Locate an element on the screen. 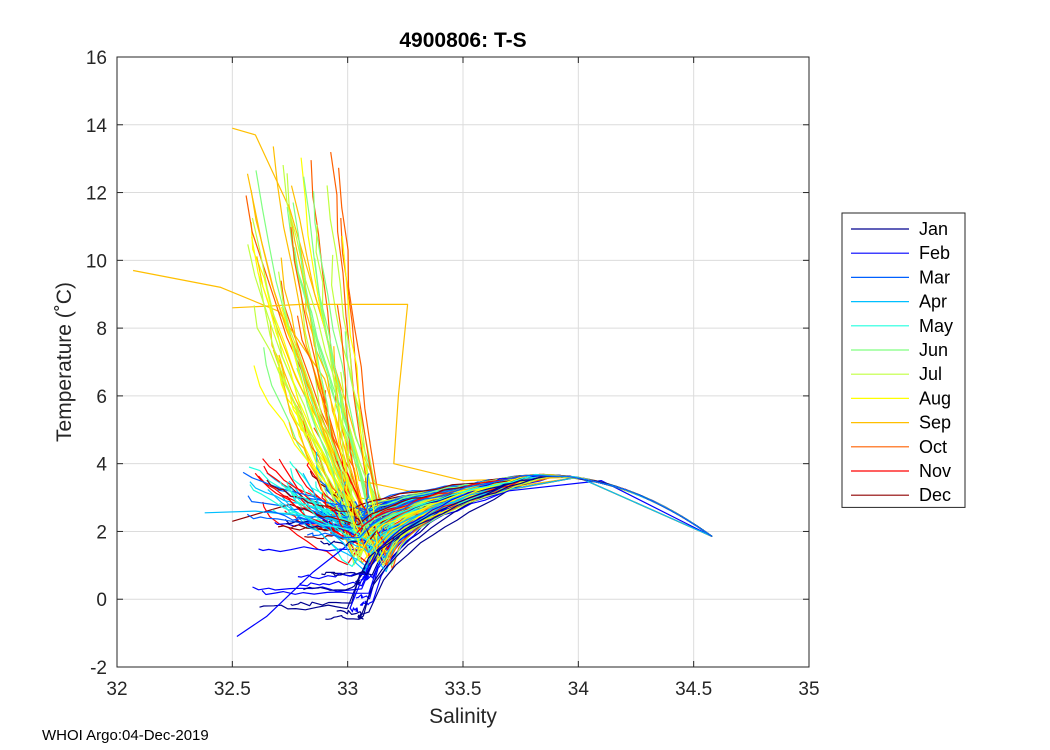  x-axis-label: Salinity is located at coordinates (463, 716).